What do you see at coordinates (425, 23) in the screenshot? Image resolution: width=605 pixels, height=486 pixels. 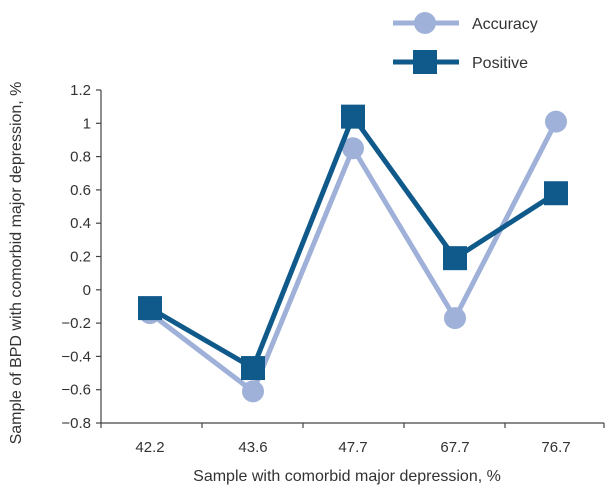 I see `legend-accuracy-marker` at bounding box center [425, 23].